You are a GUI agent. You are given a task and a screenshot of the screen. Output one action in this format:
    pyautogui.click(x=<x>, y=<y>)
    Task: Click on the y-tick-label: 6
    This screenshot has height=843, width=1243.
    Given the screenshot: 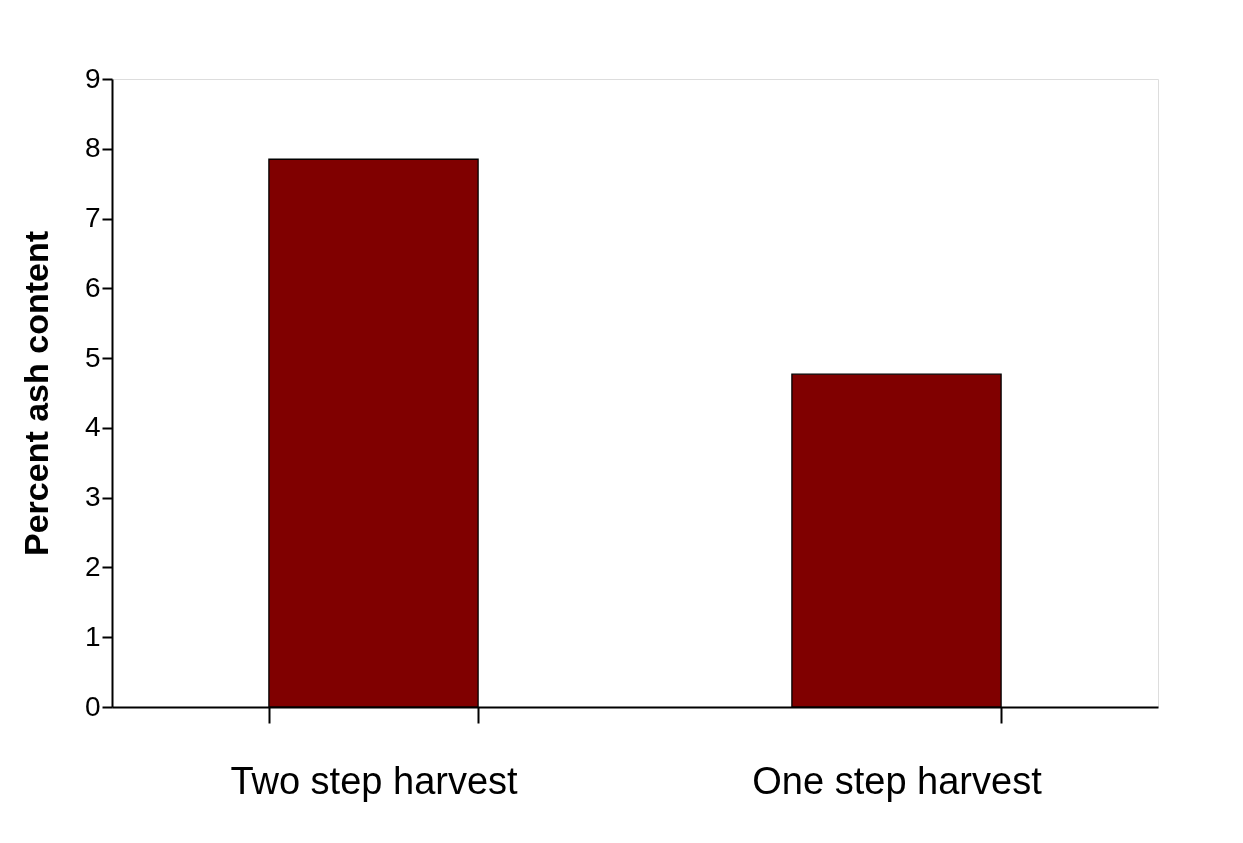 What is the action you would take?
    pyautogui.click(x=92, y=287)
    